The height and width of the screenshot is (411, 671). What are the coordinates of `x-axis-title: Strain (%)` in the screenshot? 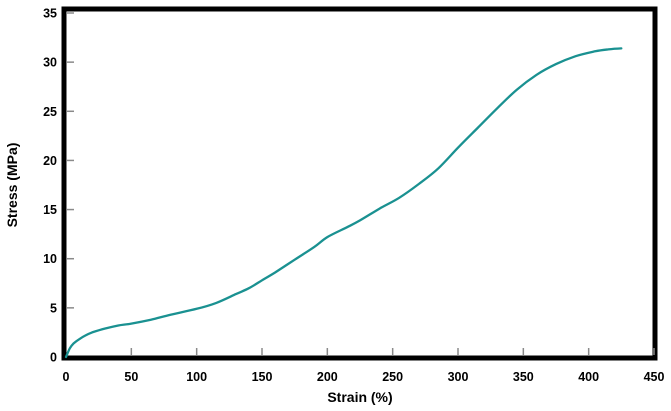 It's located at (359, 397).